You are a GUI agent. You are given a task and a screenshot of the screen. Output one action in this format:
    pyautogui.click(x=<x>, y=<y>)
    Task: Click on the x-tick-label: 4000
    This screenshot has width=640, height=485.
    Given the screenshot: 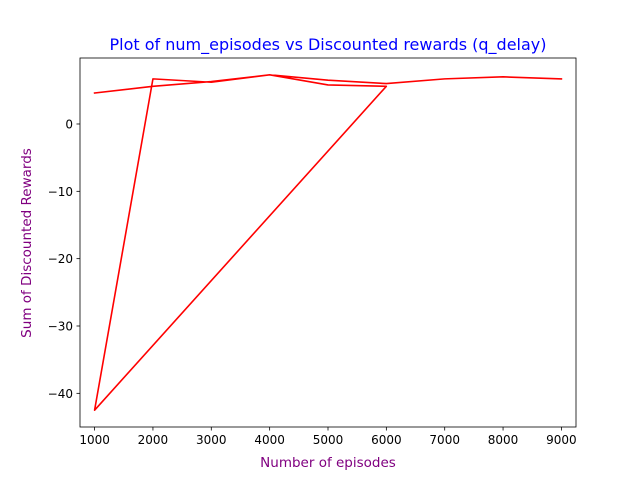 What is the action you would take?
    pyautogui.click(x=269, y=440)
    